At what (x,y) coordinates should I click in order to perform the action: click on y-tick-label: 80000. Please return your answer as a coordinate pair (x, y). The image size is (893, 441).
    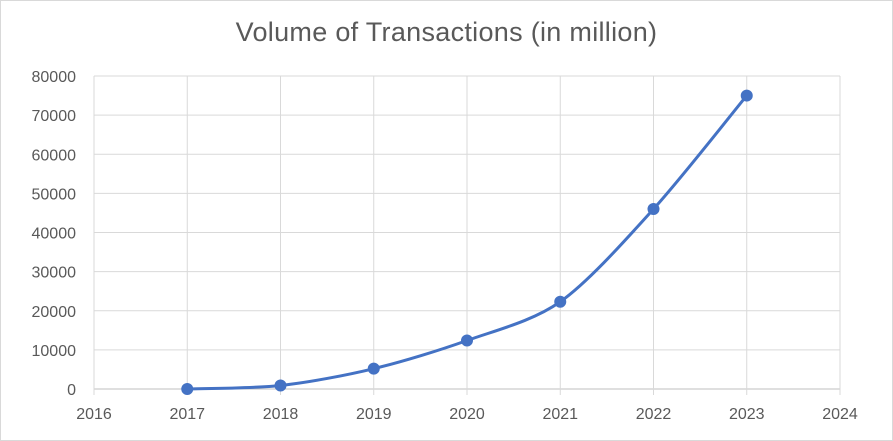
    Looking at the image, I should click on (54, 77).